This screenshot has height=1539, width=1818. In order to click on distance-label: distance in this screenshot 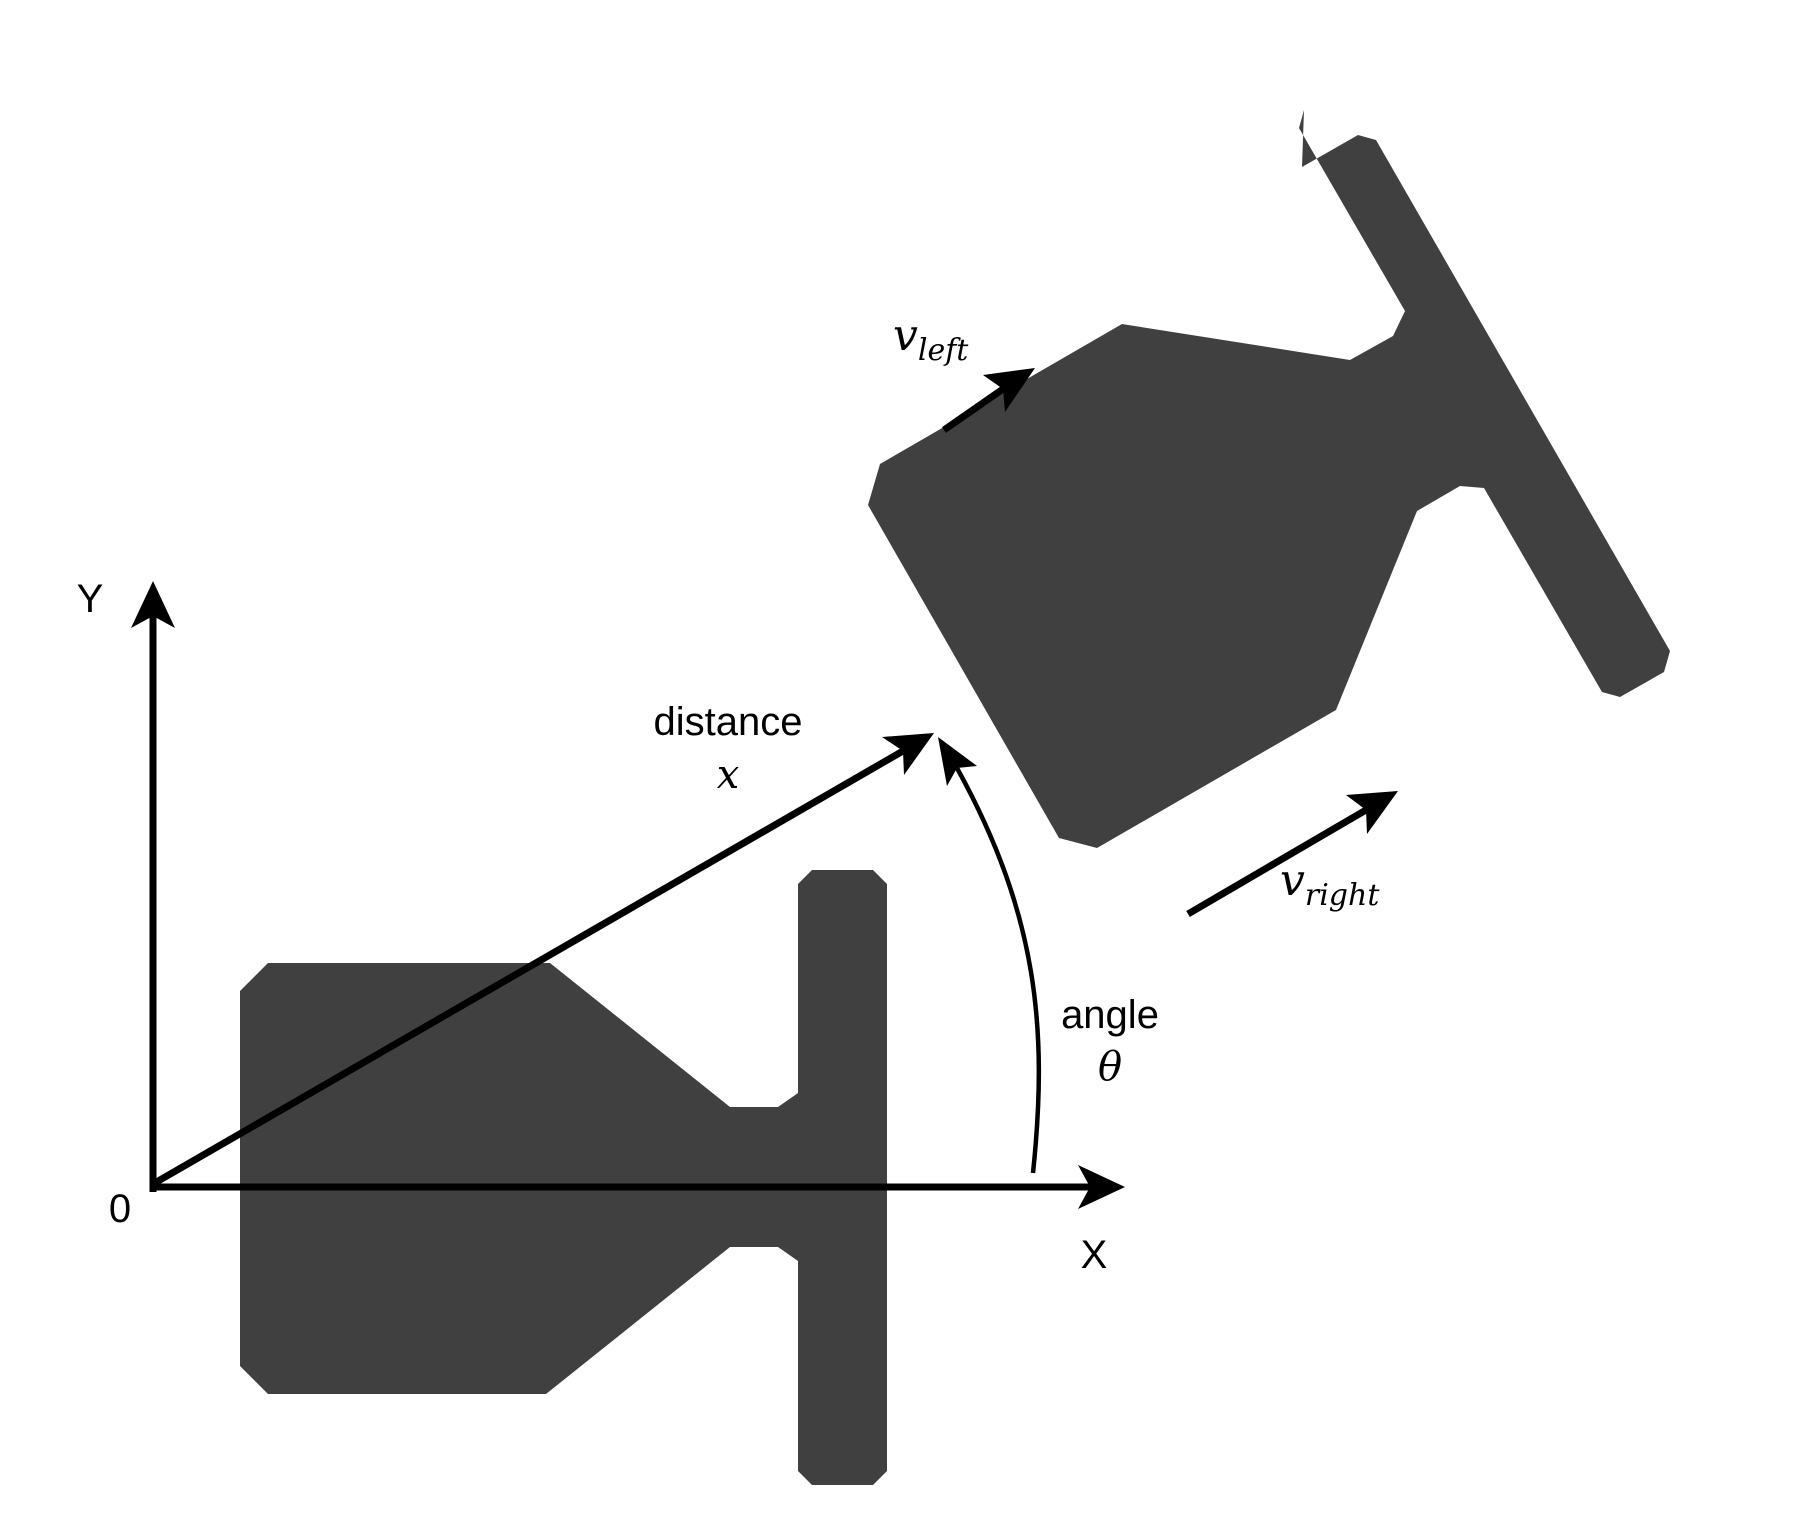, I will do `click(728, 722)`.